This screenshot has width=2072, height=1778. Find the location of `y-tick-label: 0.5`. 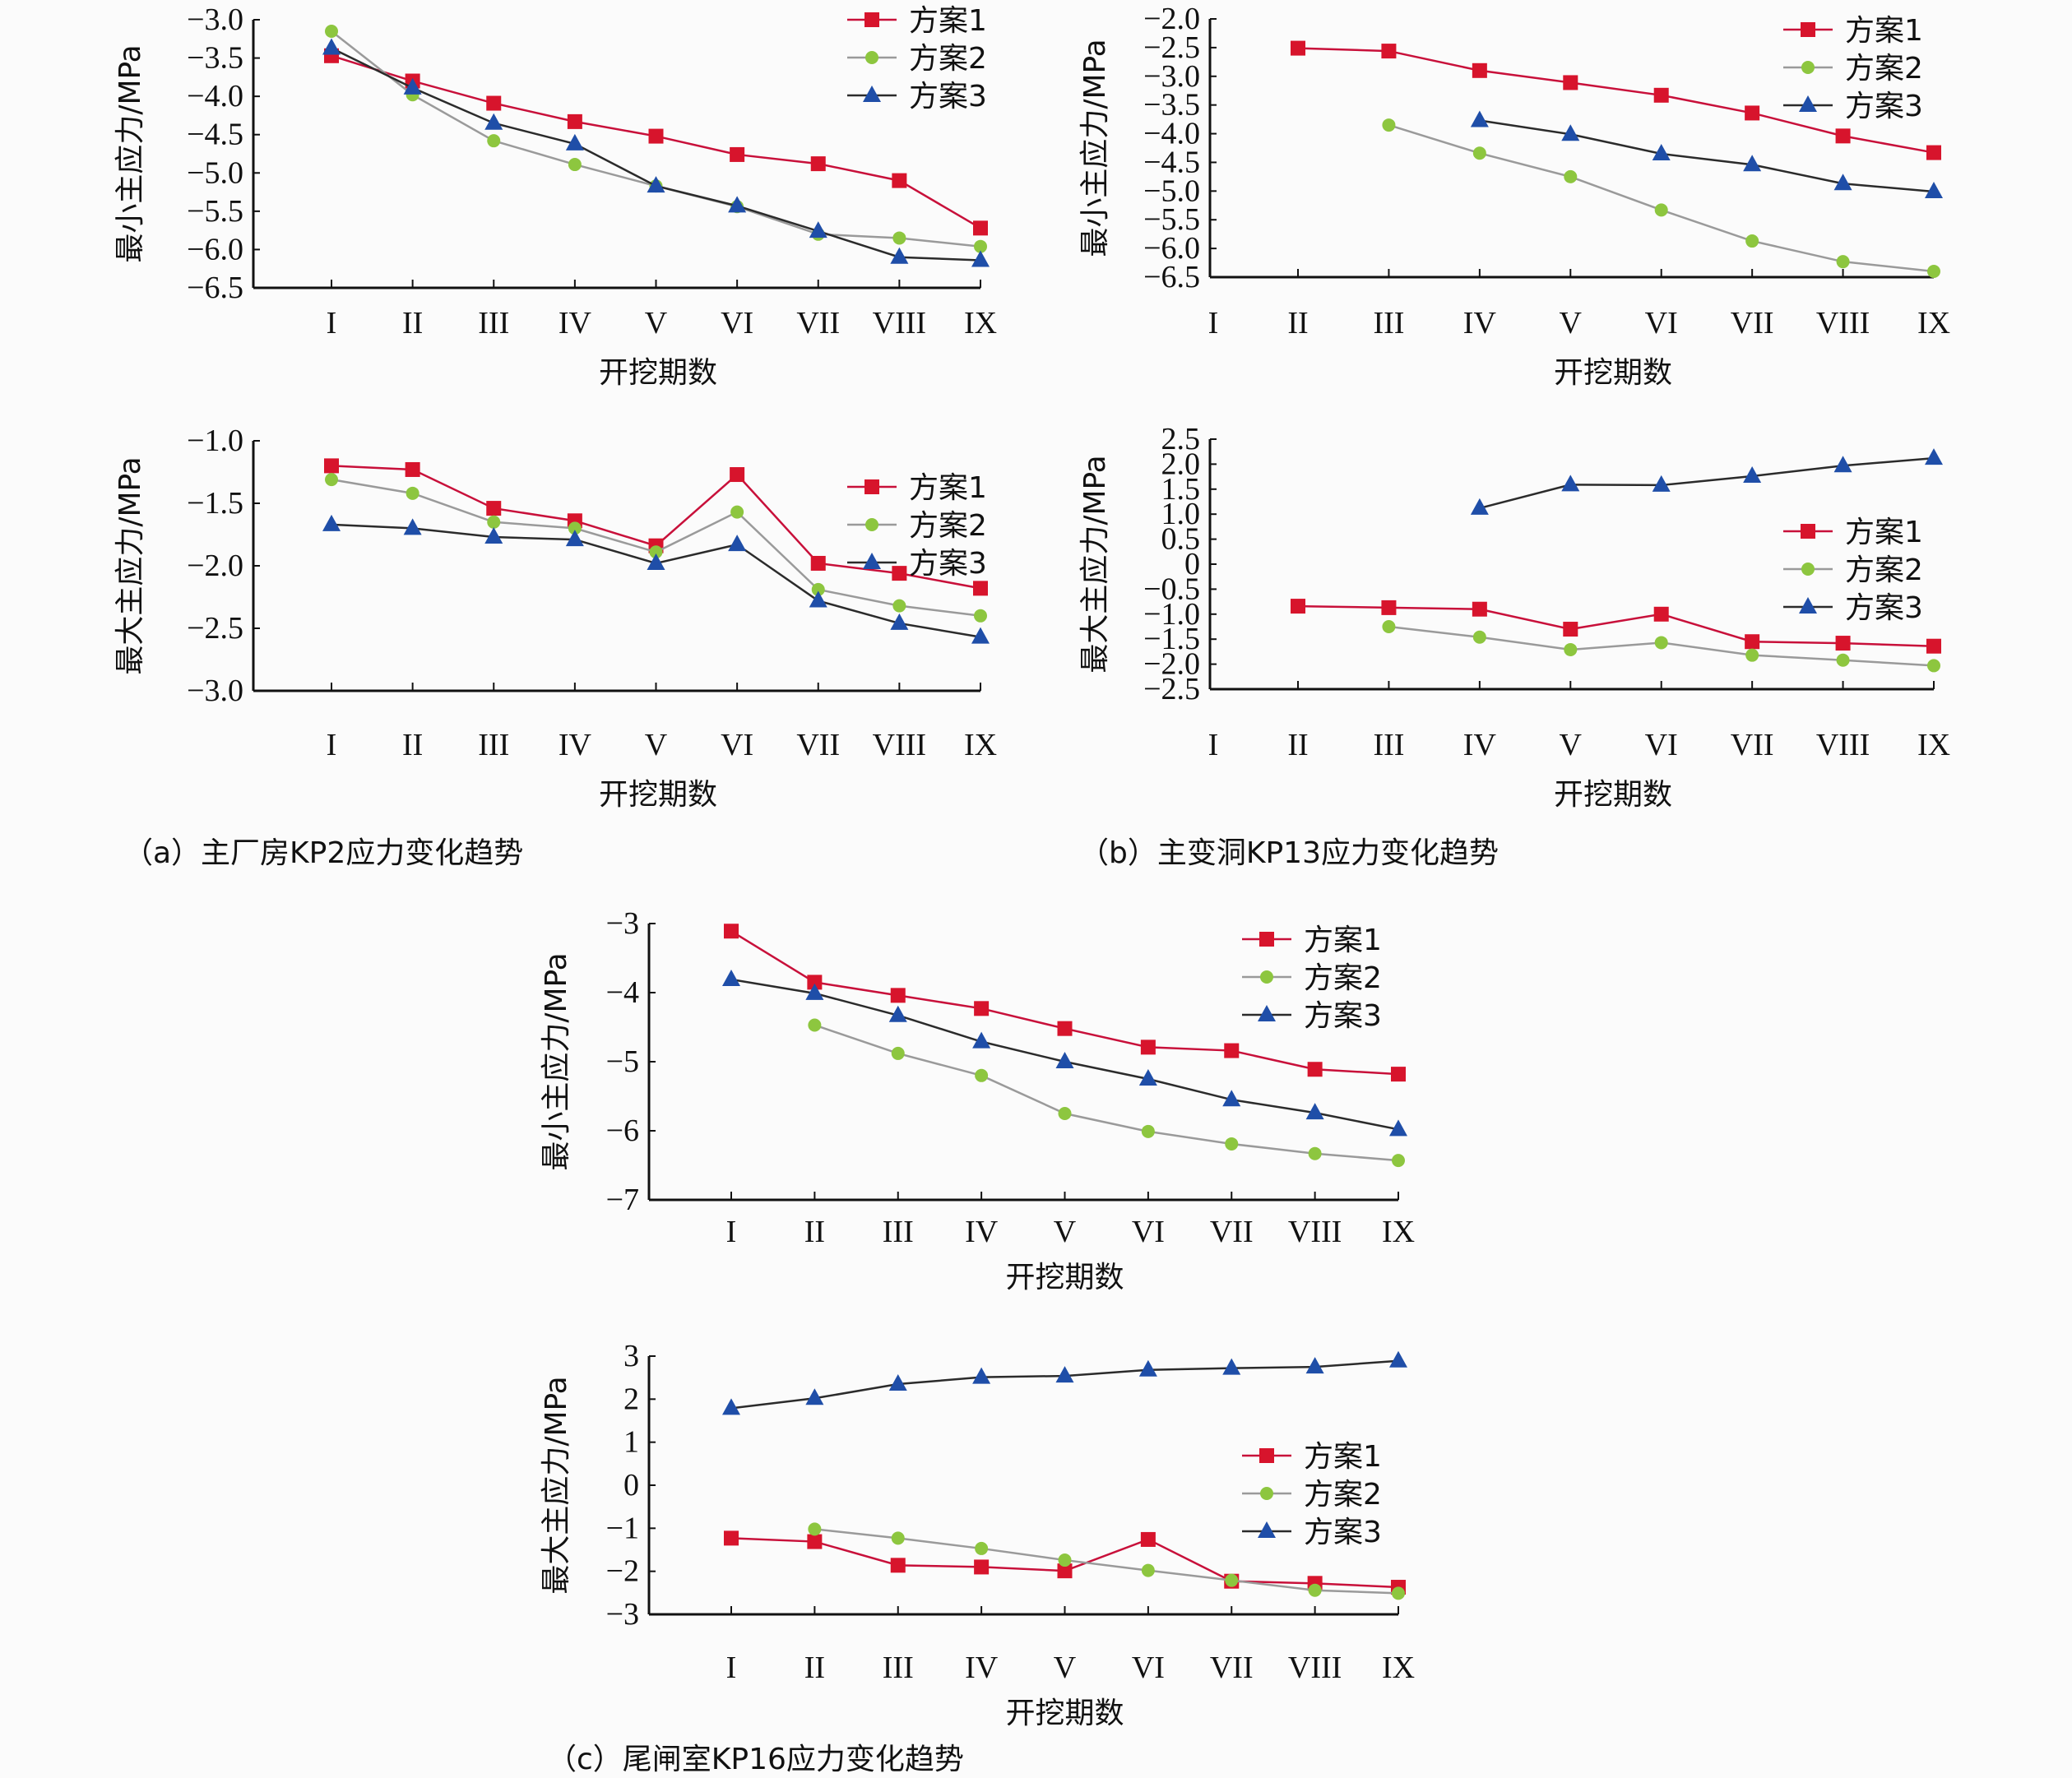

y-tick-label: 0.5 is located at coordinates (1181, 539).